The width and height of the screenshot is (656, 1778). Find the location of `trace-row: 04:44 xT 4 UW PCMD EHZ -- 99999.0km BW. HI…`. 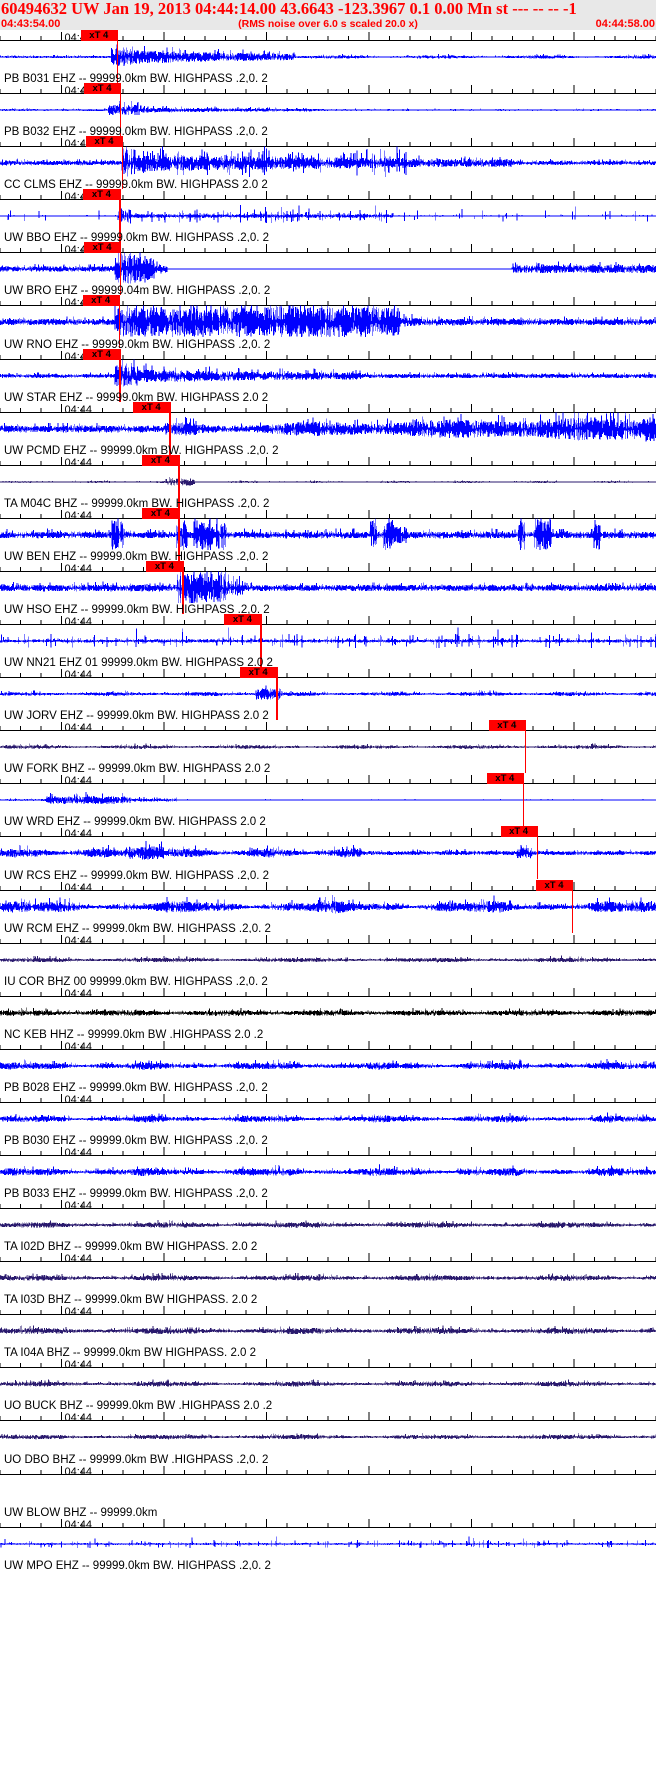

trace-row: 04:44 xT 4 UW PCMD EHZ -- 99999.0km BW. HI… is located at coordinates (328, 428).